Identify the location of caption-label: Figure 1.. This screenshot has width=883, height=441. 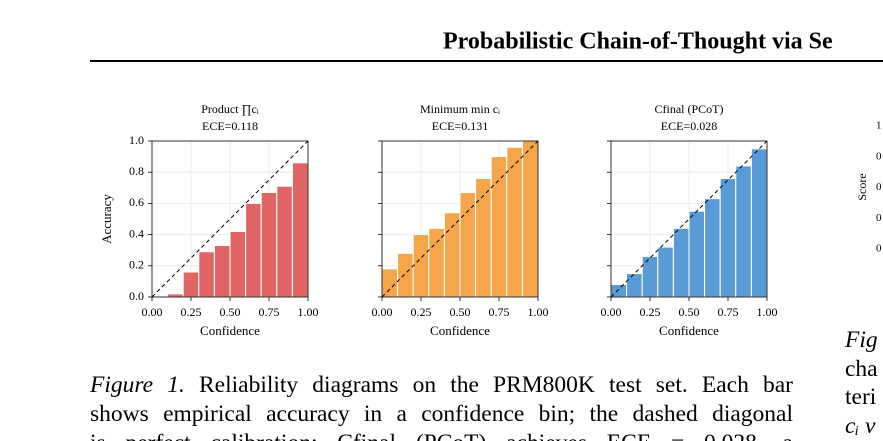
(137, 385).